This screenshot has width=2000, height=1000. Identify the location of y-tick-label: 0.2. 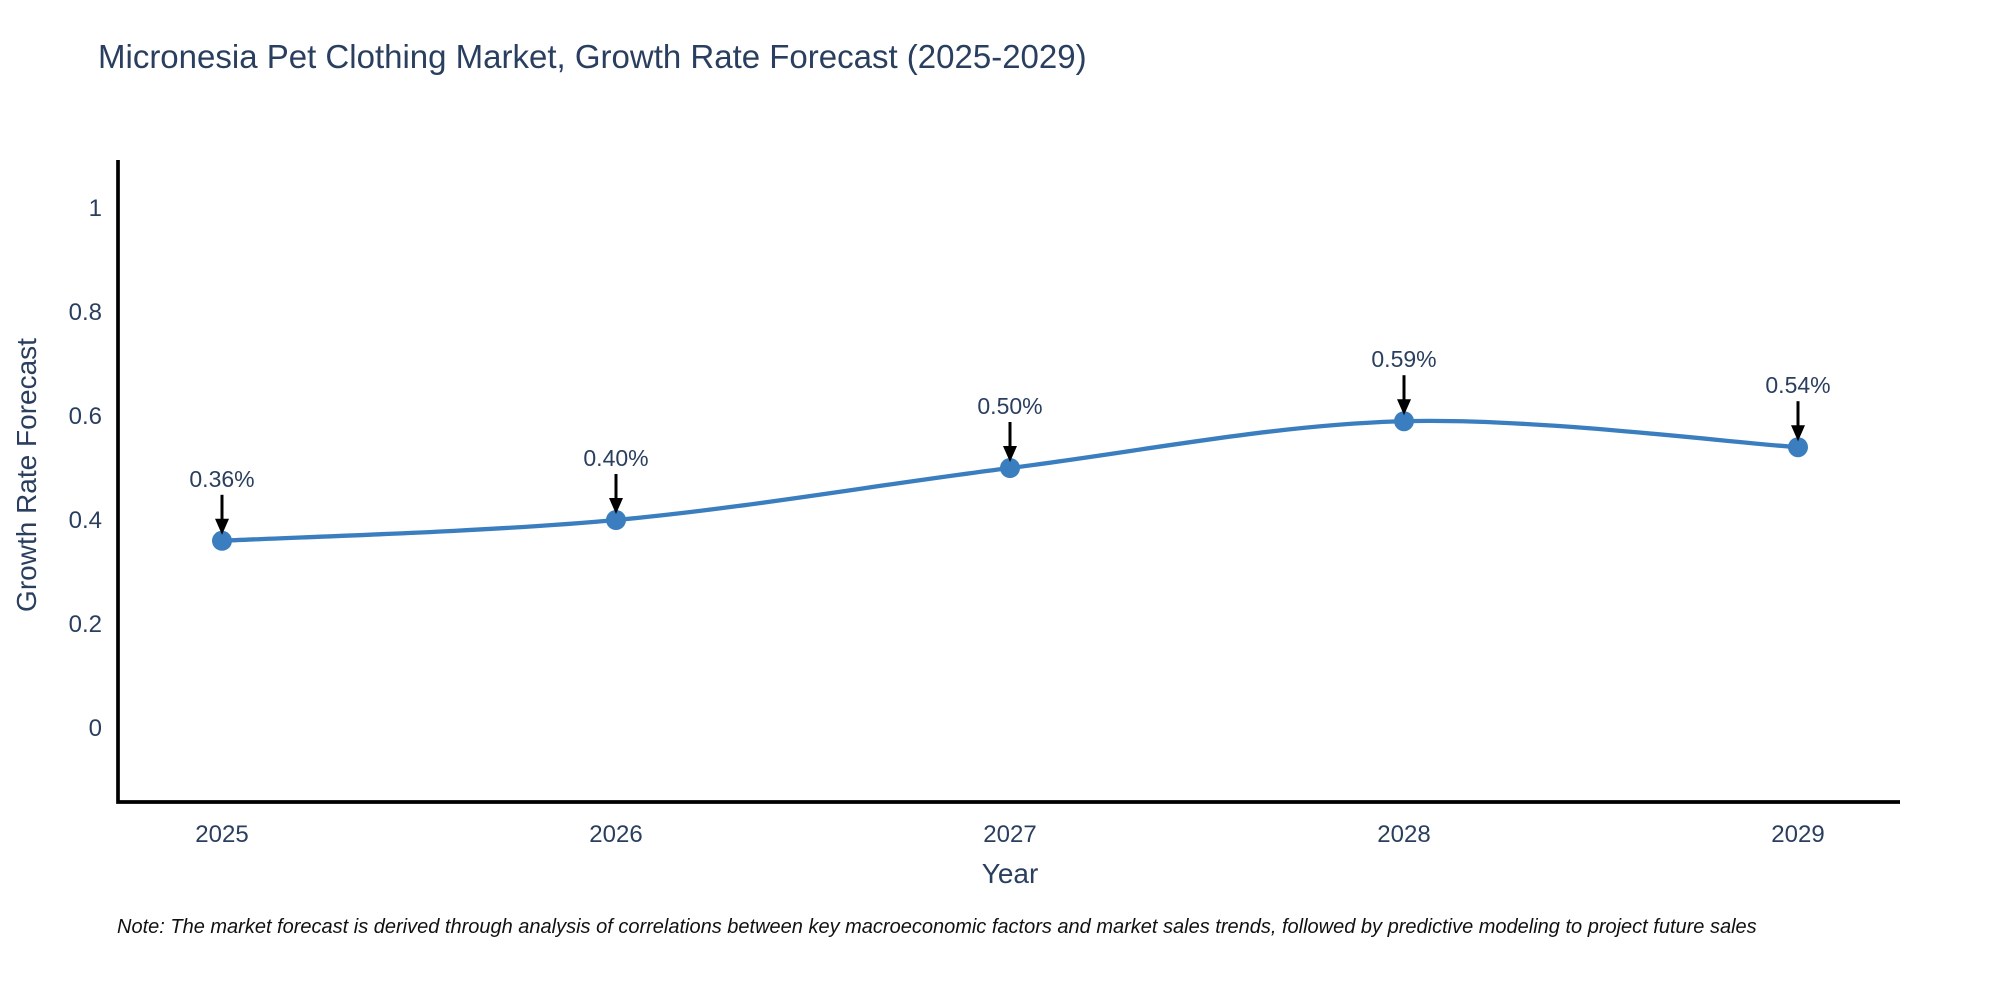
(85, 624).